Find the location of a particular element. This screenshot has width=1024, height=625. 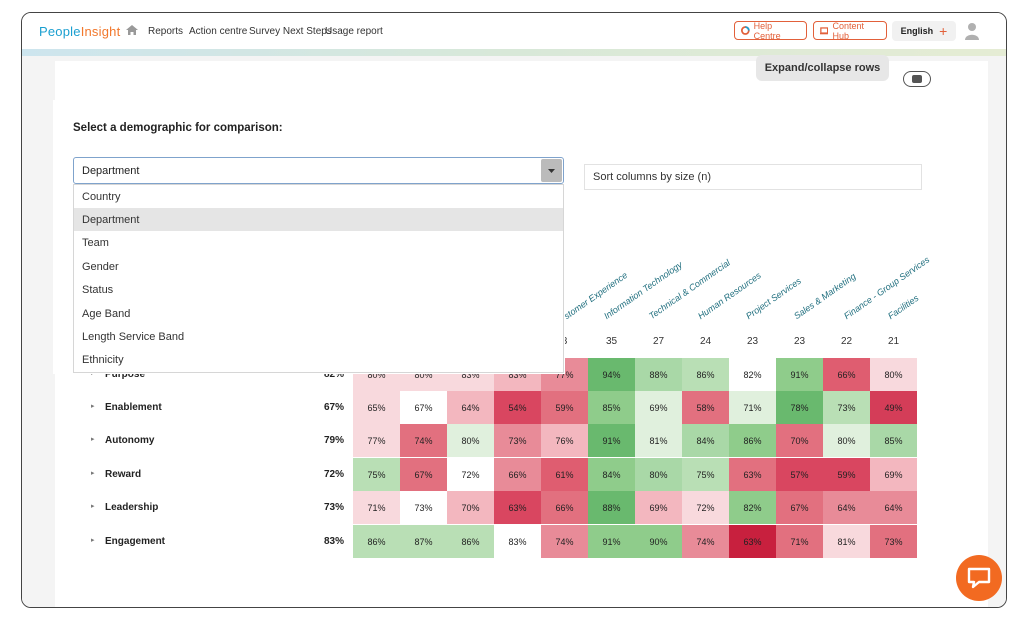

nav-usage-report: Usage report is located at coordinates (354, 31).